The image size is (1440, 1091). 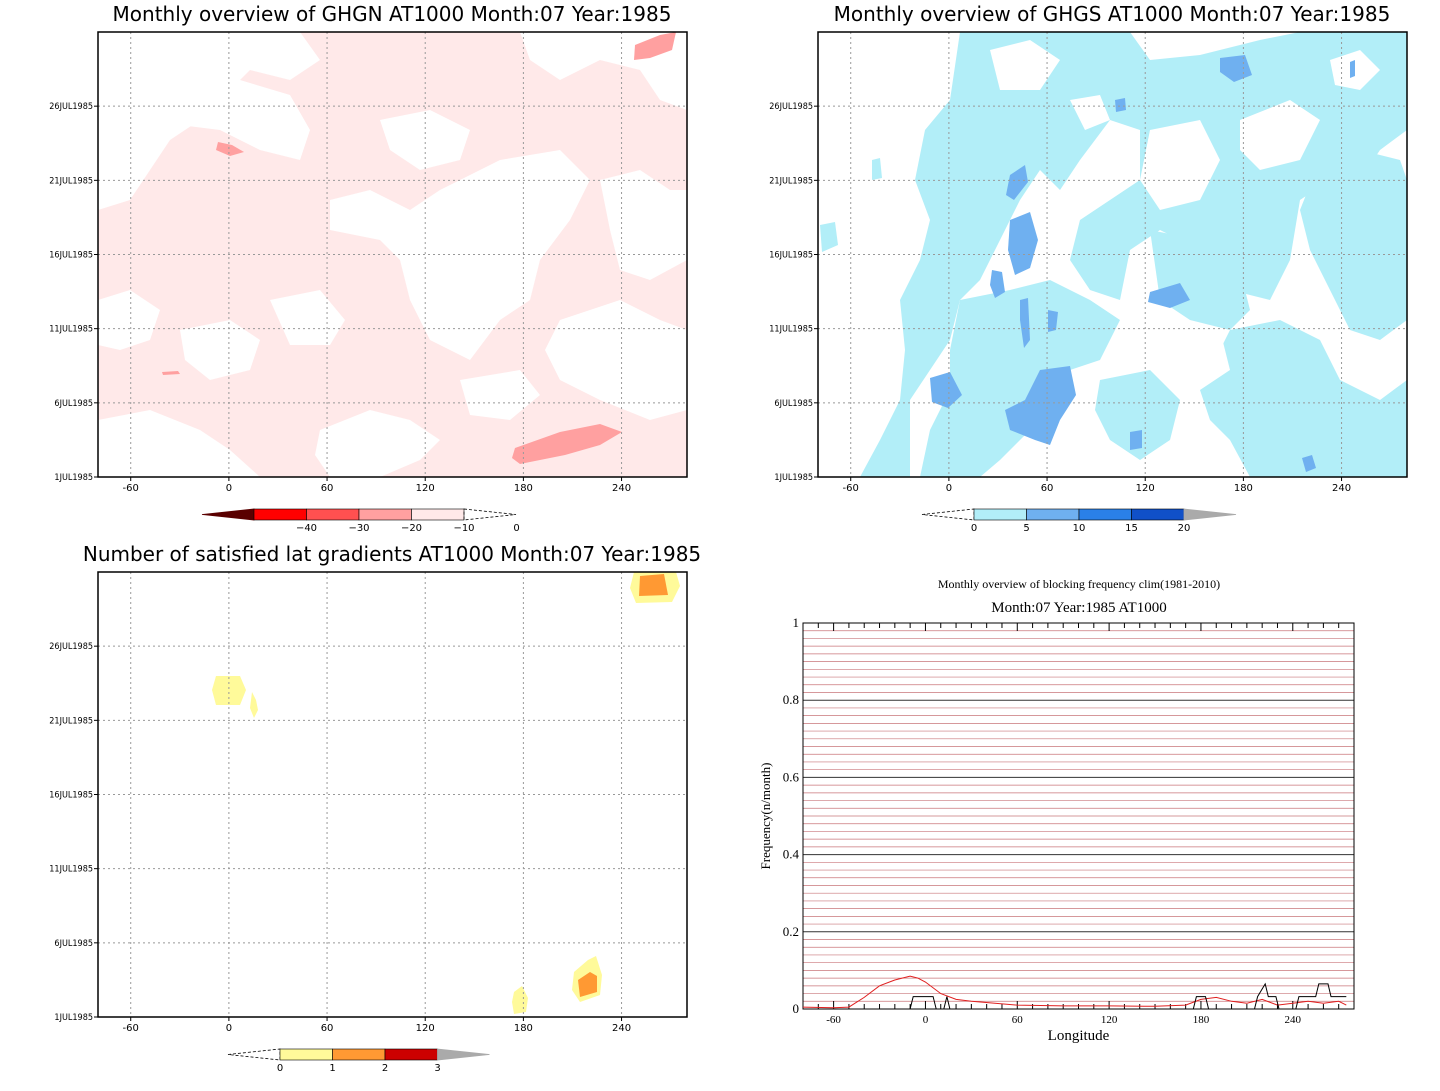 I want to click on frequency-subtitle: Month:07 Year:1985 AT1000, so click(x=1078, y=608).